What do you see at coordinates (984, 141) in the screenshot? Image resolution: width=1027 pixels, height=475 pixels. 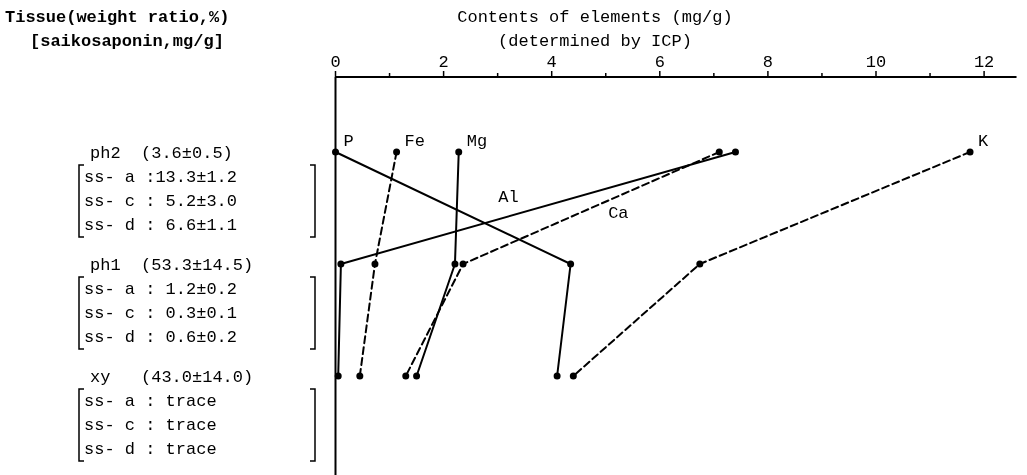 I see `series-label: K` at bounding box center [984, 141].